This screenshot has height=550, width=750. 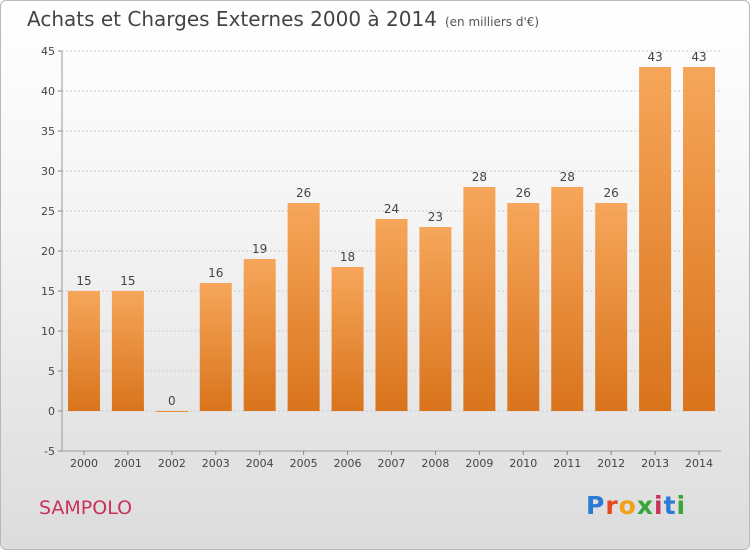 What do you see at coordinates (48, 91) in the screenshot?
I see `y-tick-label: 40` at bounding box center [48, 91].